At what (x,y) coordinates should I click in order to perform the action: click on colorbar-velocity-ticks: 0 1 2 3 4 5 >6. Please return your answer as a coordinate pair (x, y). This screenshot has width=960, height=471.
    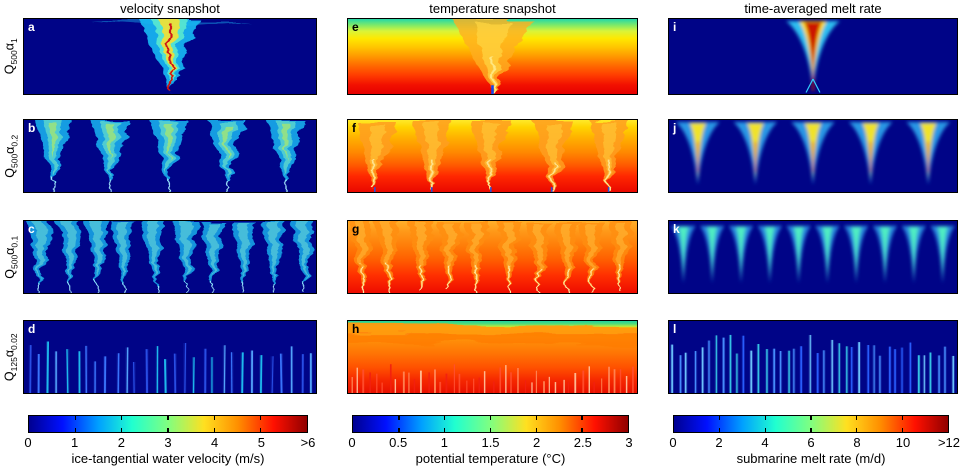
    Looking at the image, I should click on (169, 441).